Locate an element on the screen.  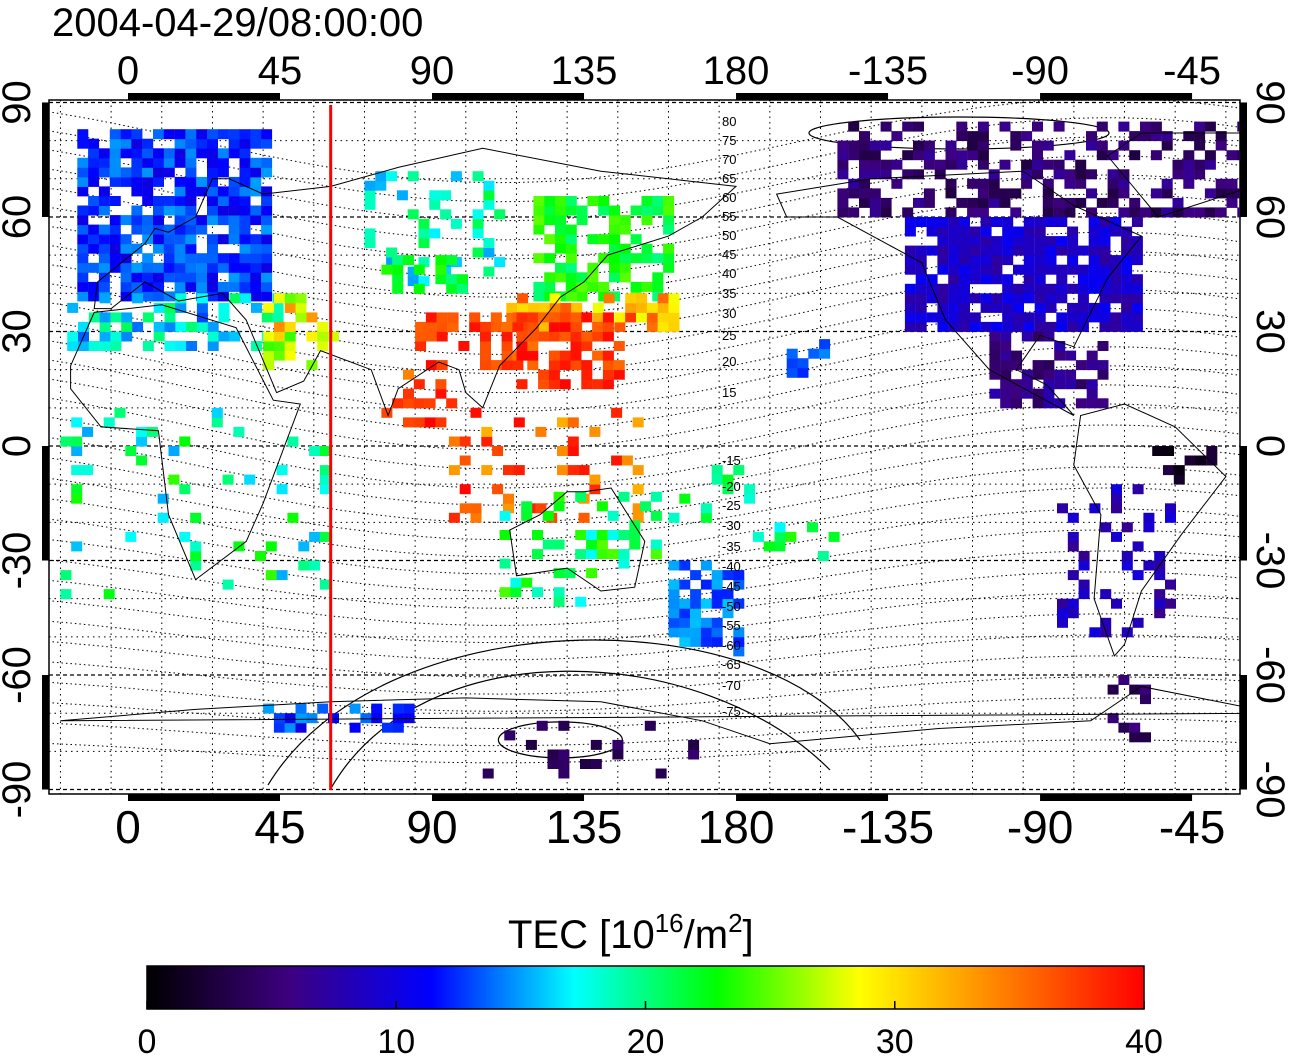
lat-tick-label-right: 30 is located at coordinates (1270, 331).